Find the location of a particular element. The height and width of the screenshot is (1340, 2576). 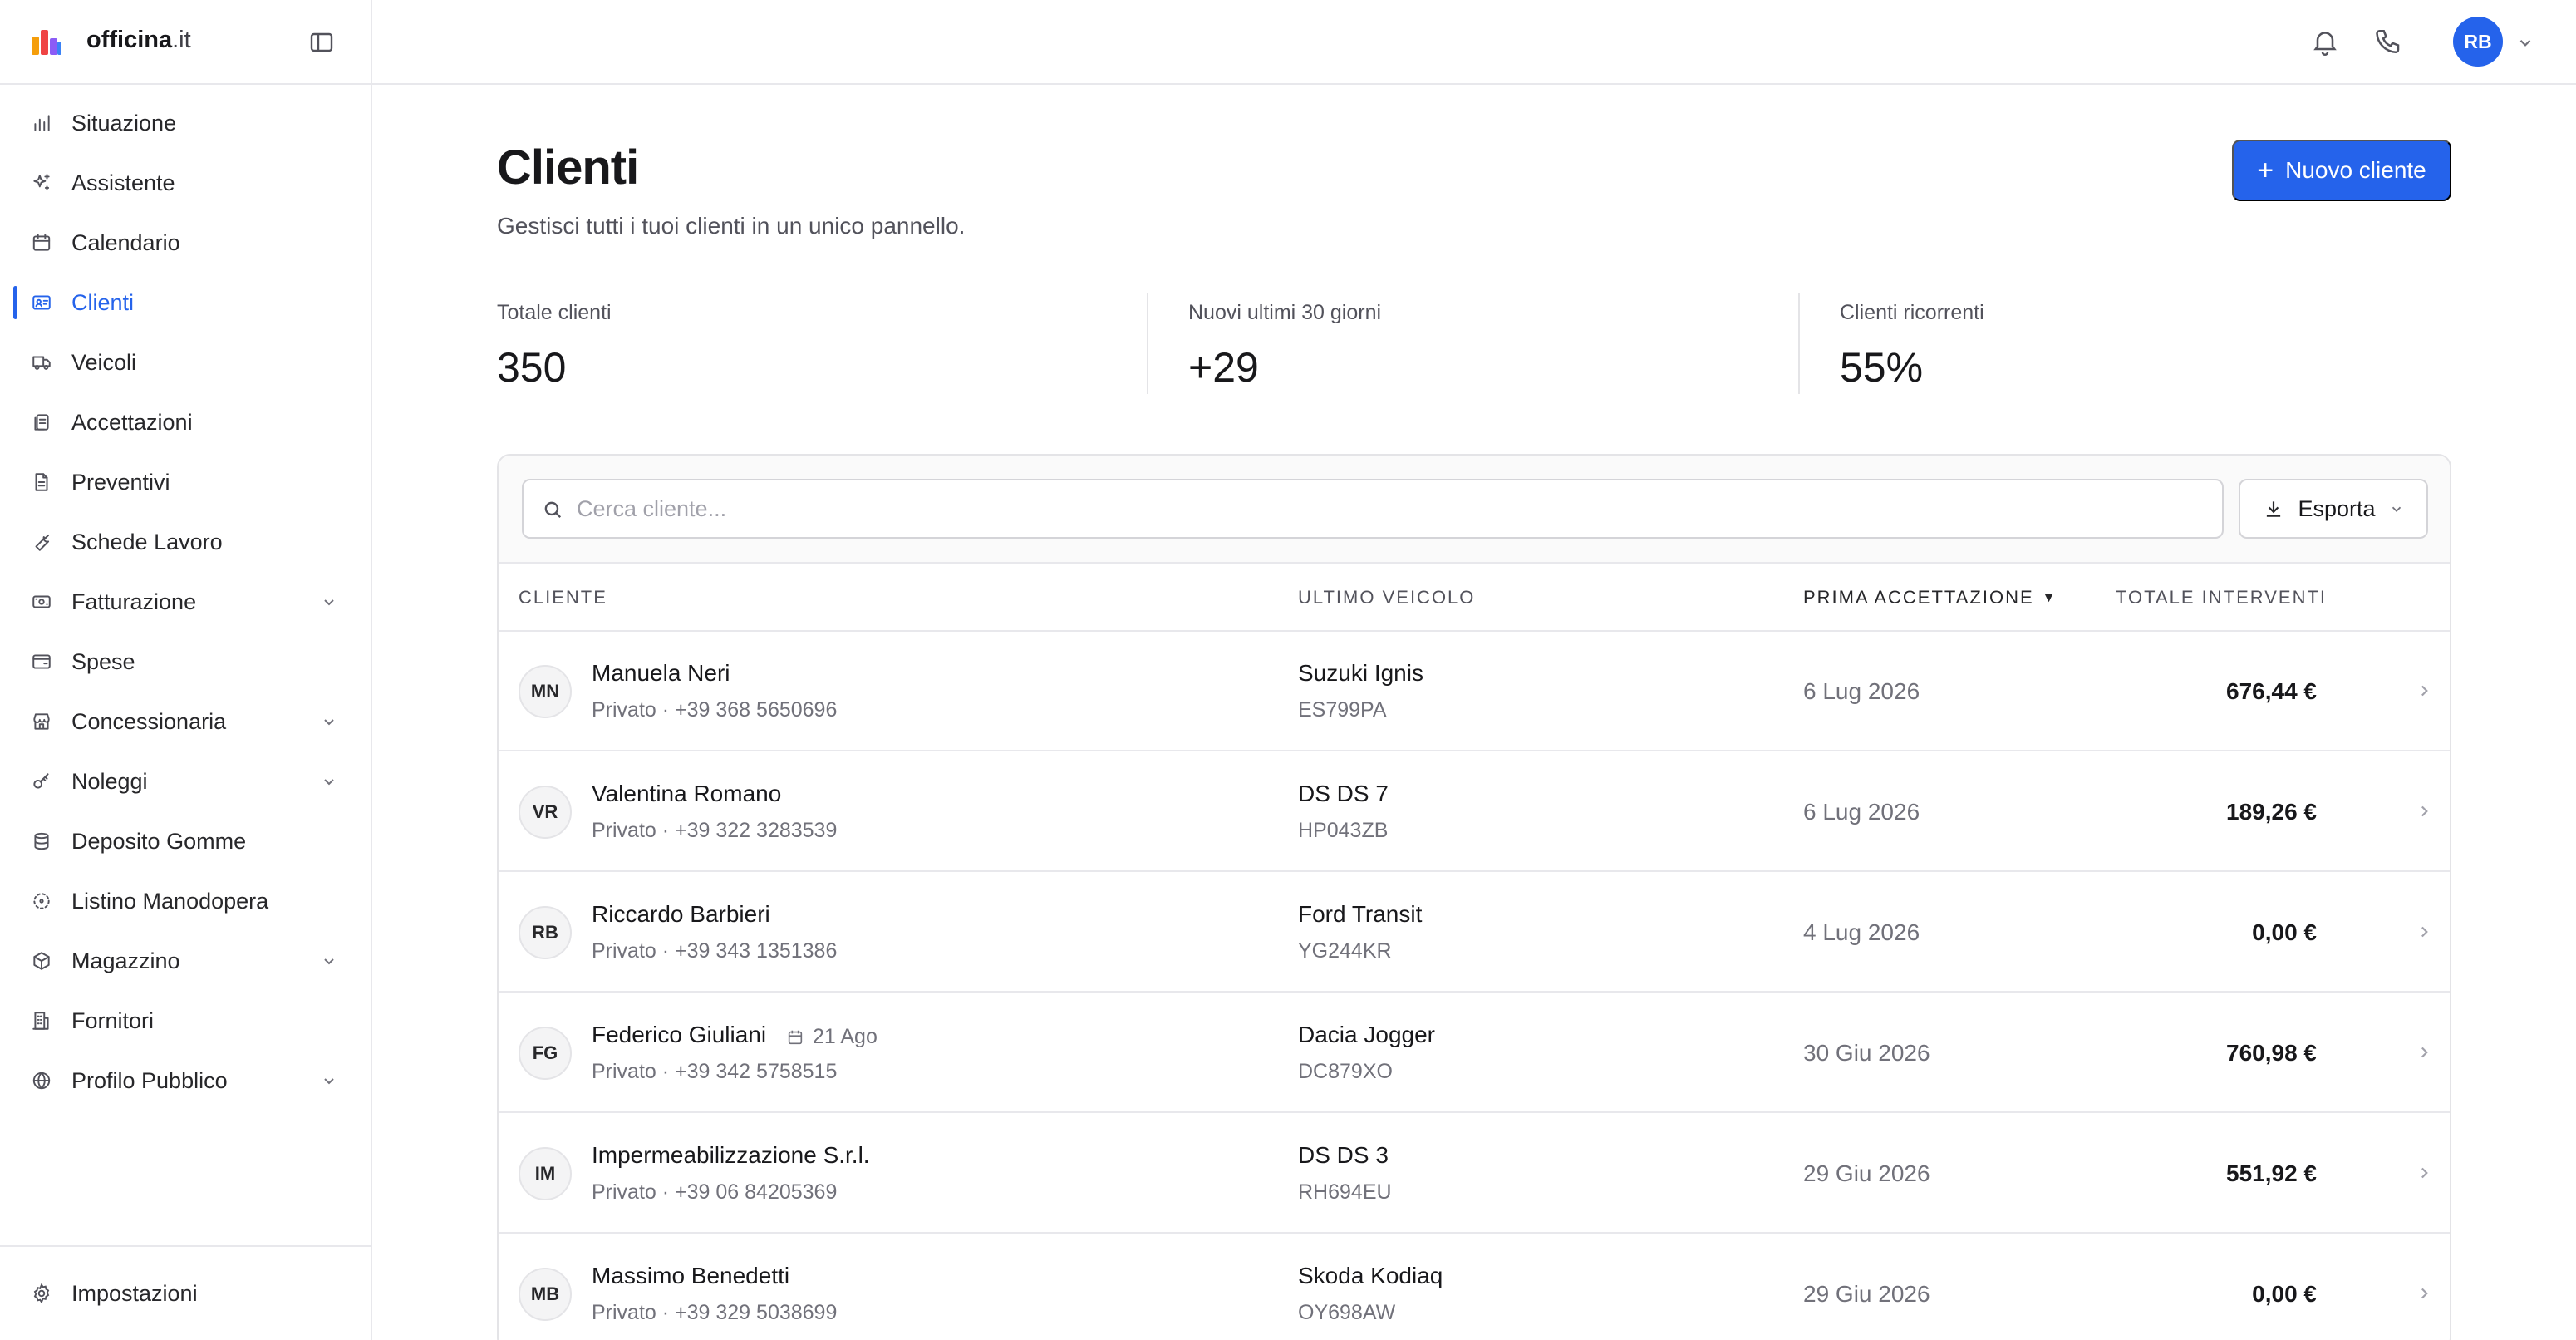

sidebar-item-preventivi: Preventivi is located at coordinates (185, 482).